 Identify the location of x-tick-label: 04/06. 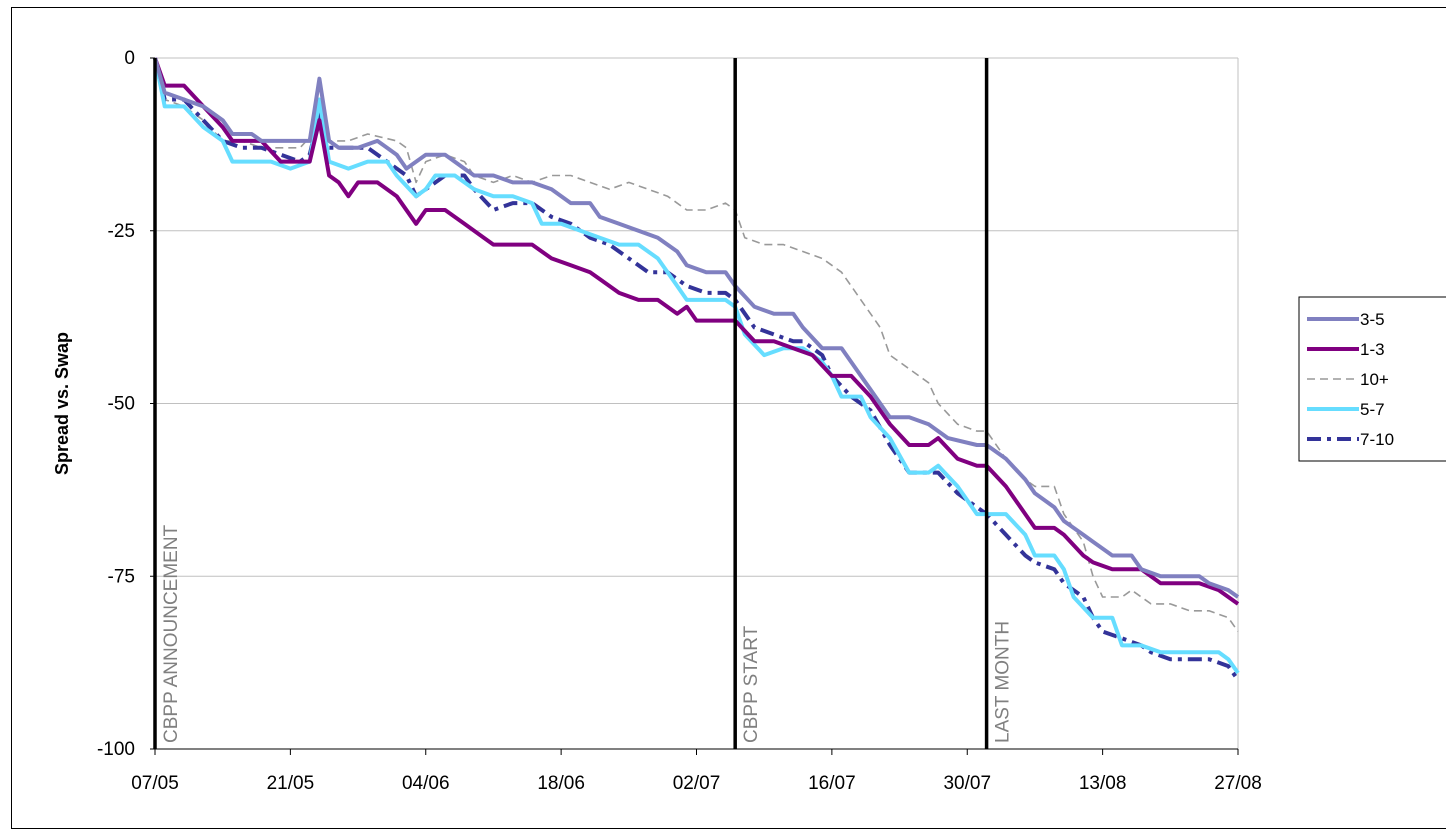
(426, 783).